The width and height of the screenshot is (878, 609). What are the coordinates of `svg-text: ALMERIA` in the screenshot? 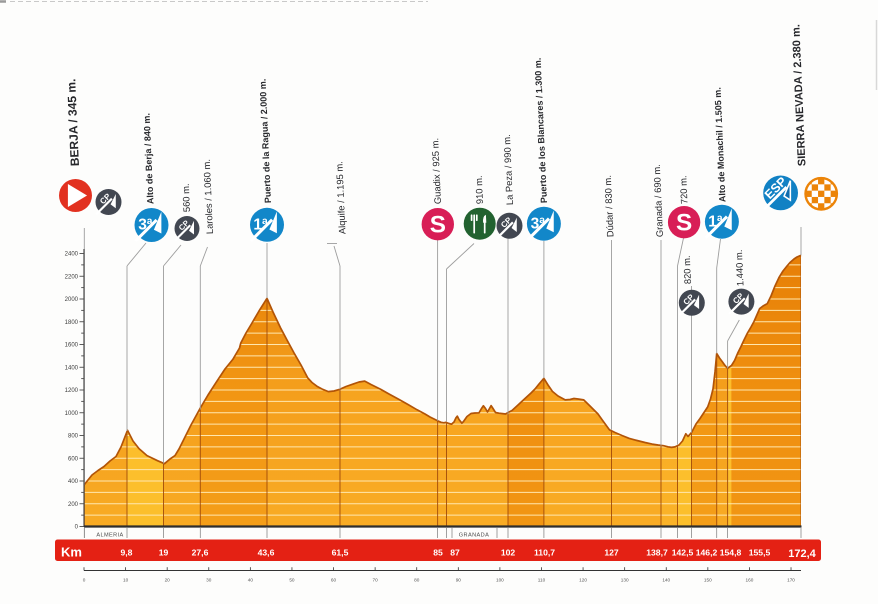 It's located at (109, 536).